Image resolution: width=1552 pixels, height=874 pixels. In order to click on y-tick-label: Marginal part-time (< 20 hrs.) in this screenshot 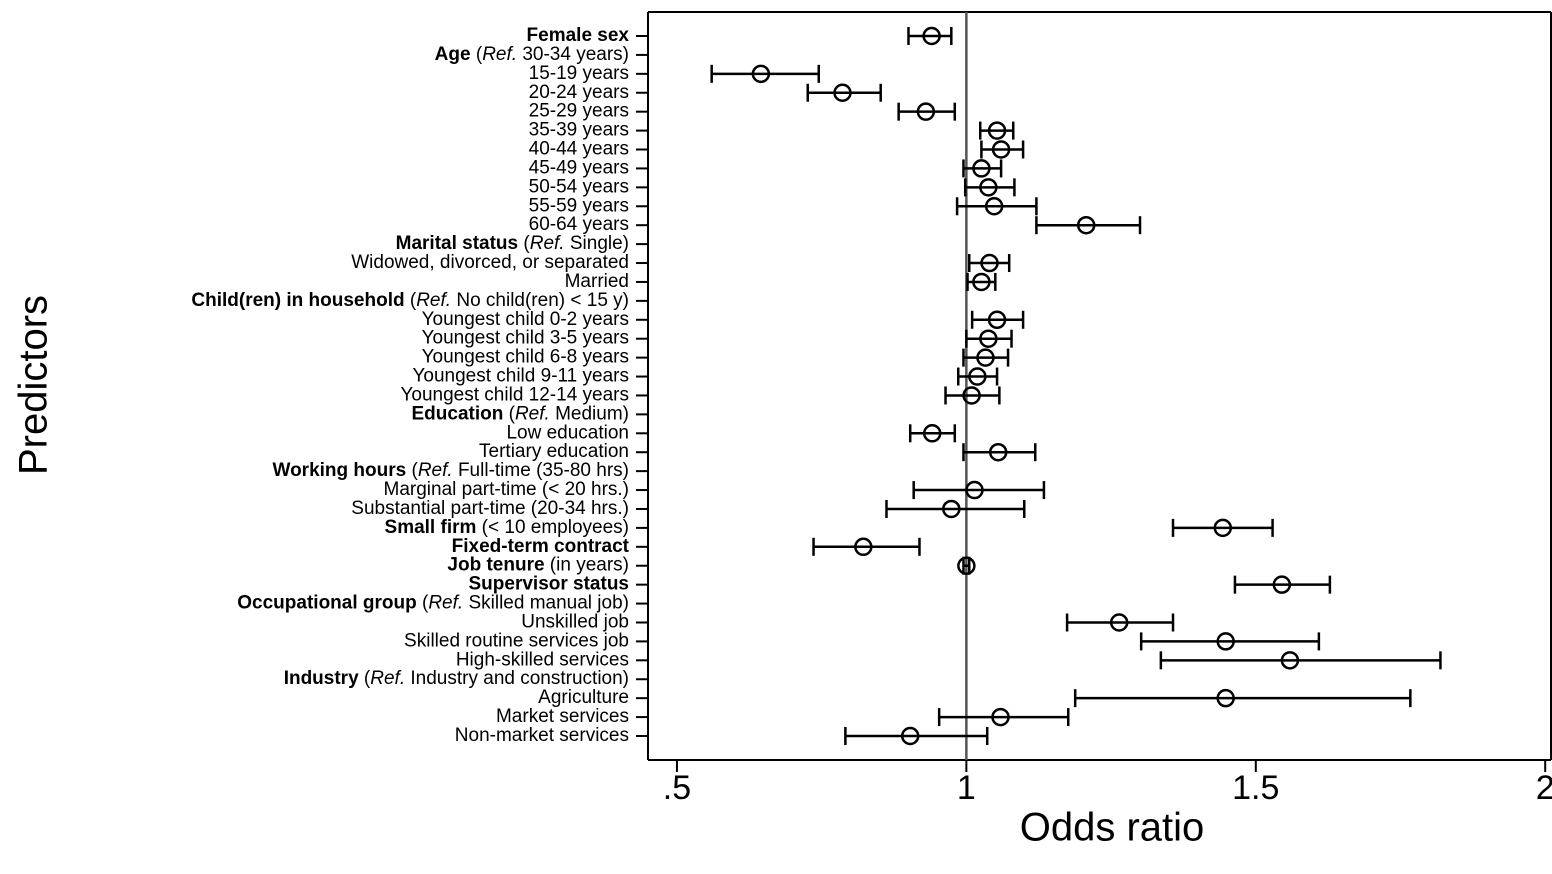, I will do `click(507, 489)`.